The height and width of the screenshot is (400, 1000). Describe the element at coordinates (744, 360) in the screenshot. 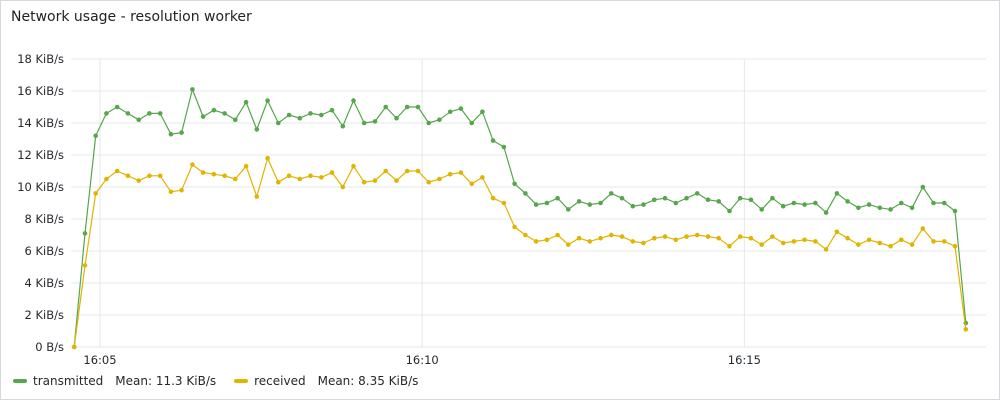

I see `x-tick-label: 16:15` at that location.